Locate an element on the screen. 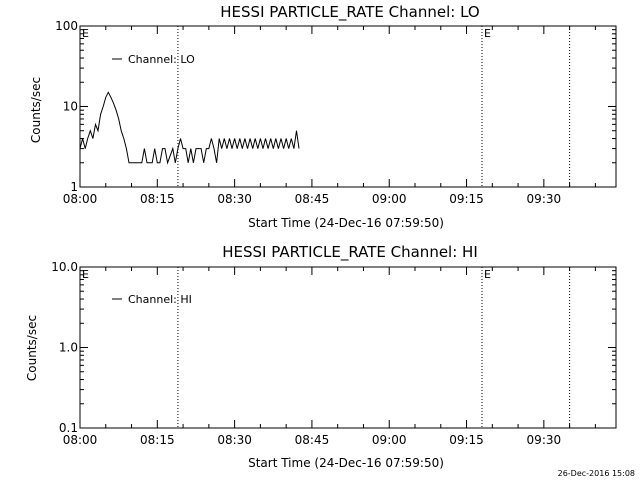 The image size is (640, 480). series-line is located at coordinates (189, 128).